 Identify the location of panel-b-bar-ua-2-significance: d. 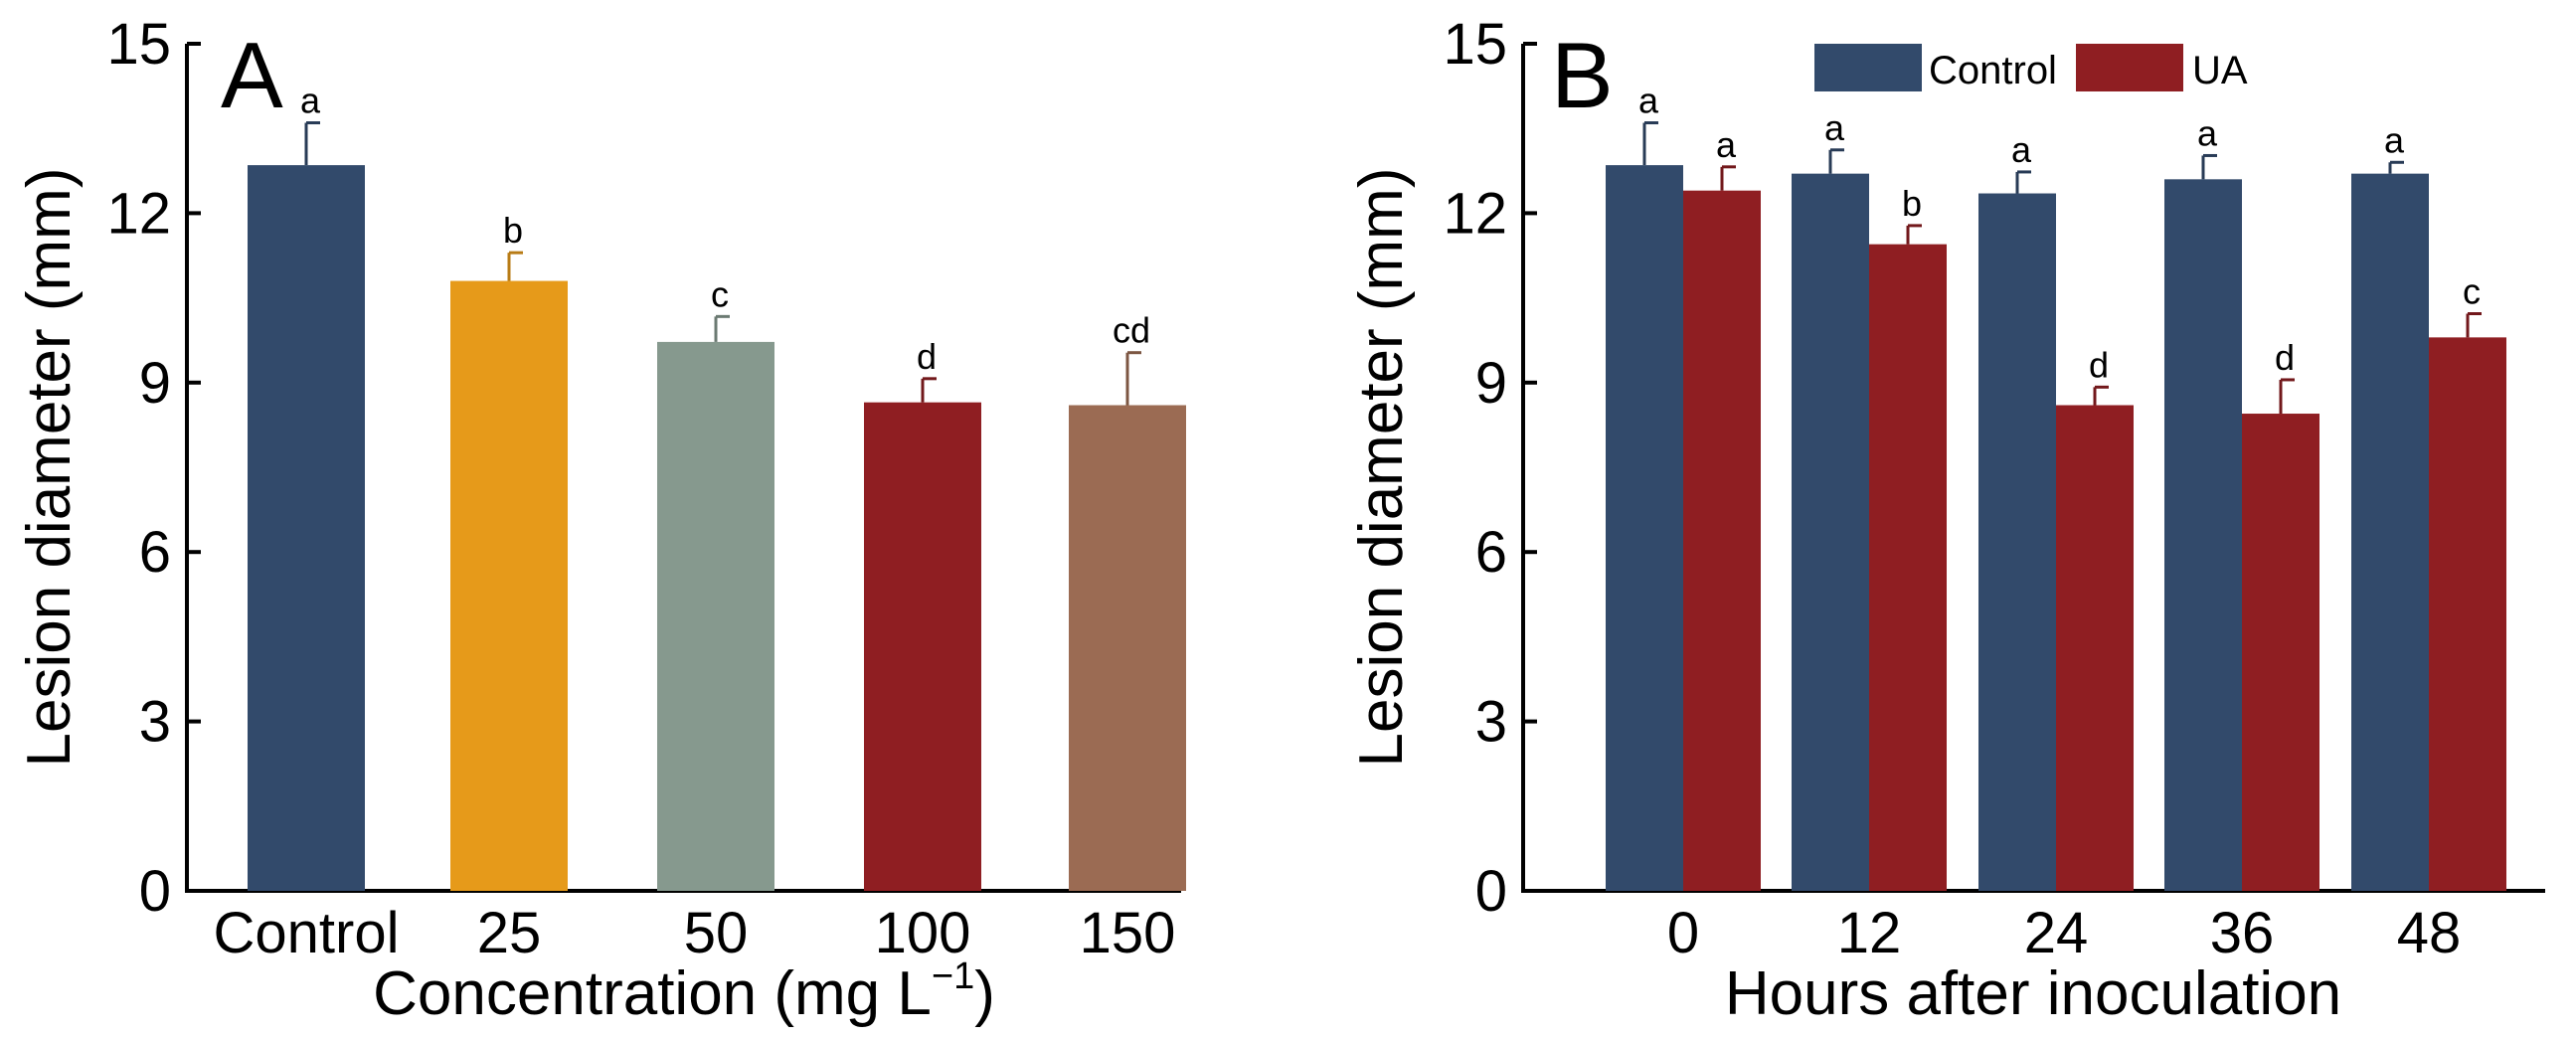
(2099, 364).